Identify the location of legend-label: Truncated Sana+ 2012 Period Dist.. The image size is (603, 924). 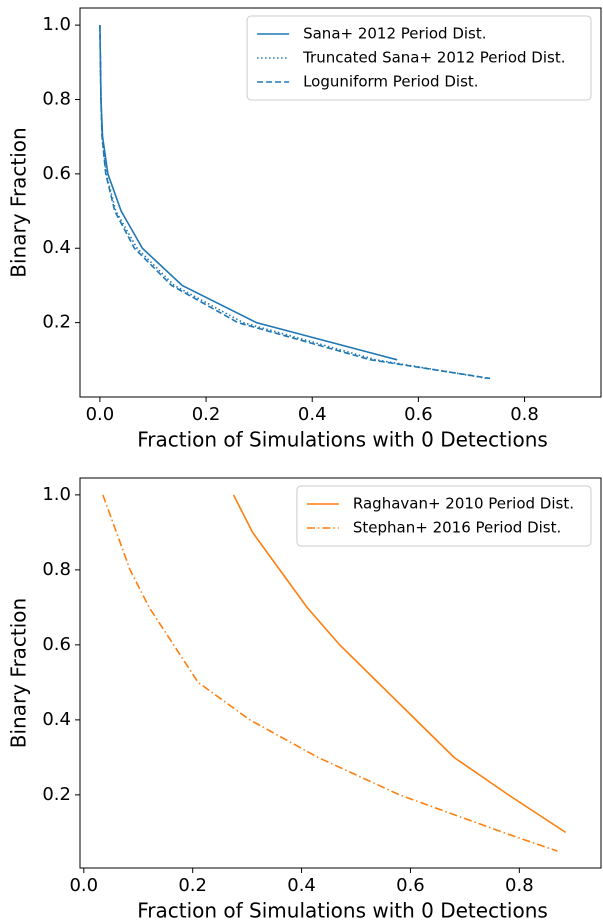
(433, 58).